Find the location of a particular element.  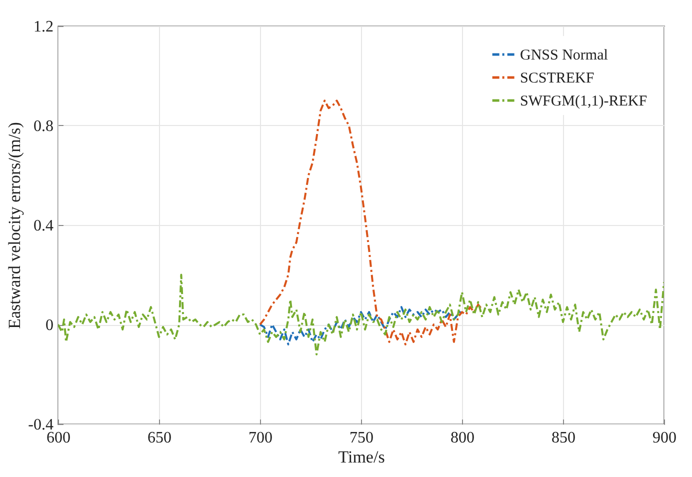

x-tick-label: 800 is located at coordinates (462, 438).